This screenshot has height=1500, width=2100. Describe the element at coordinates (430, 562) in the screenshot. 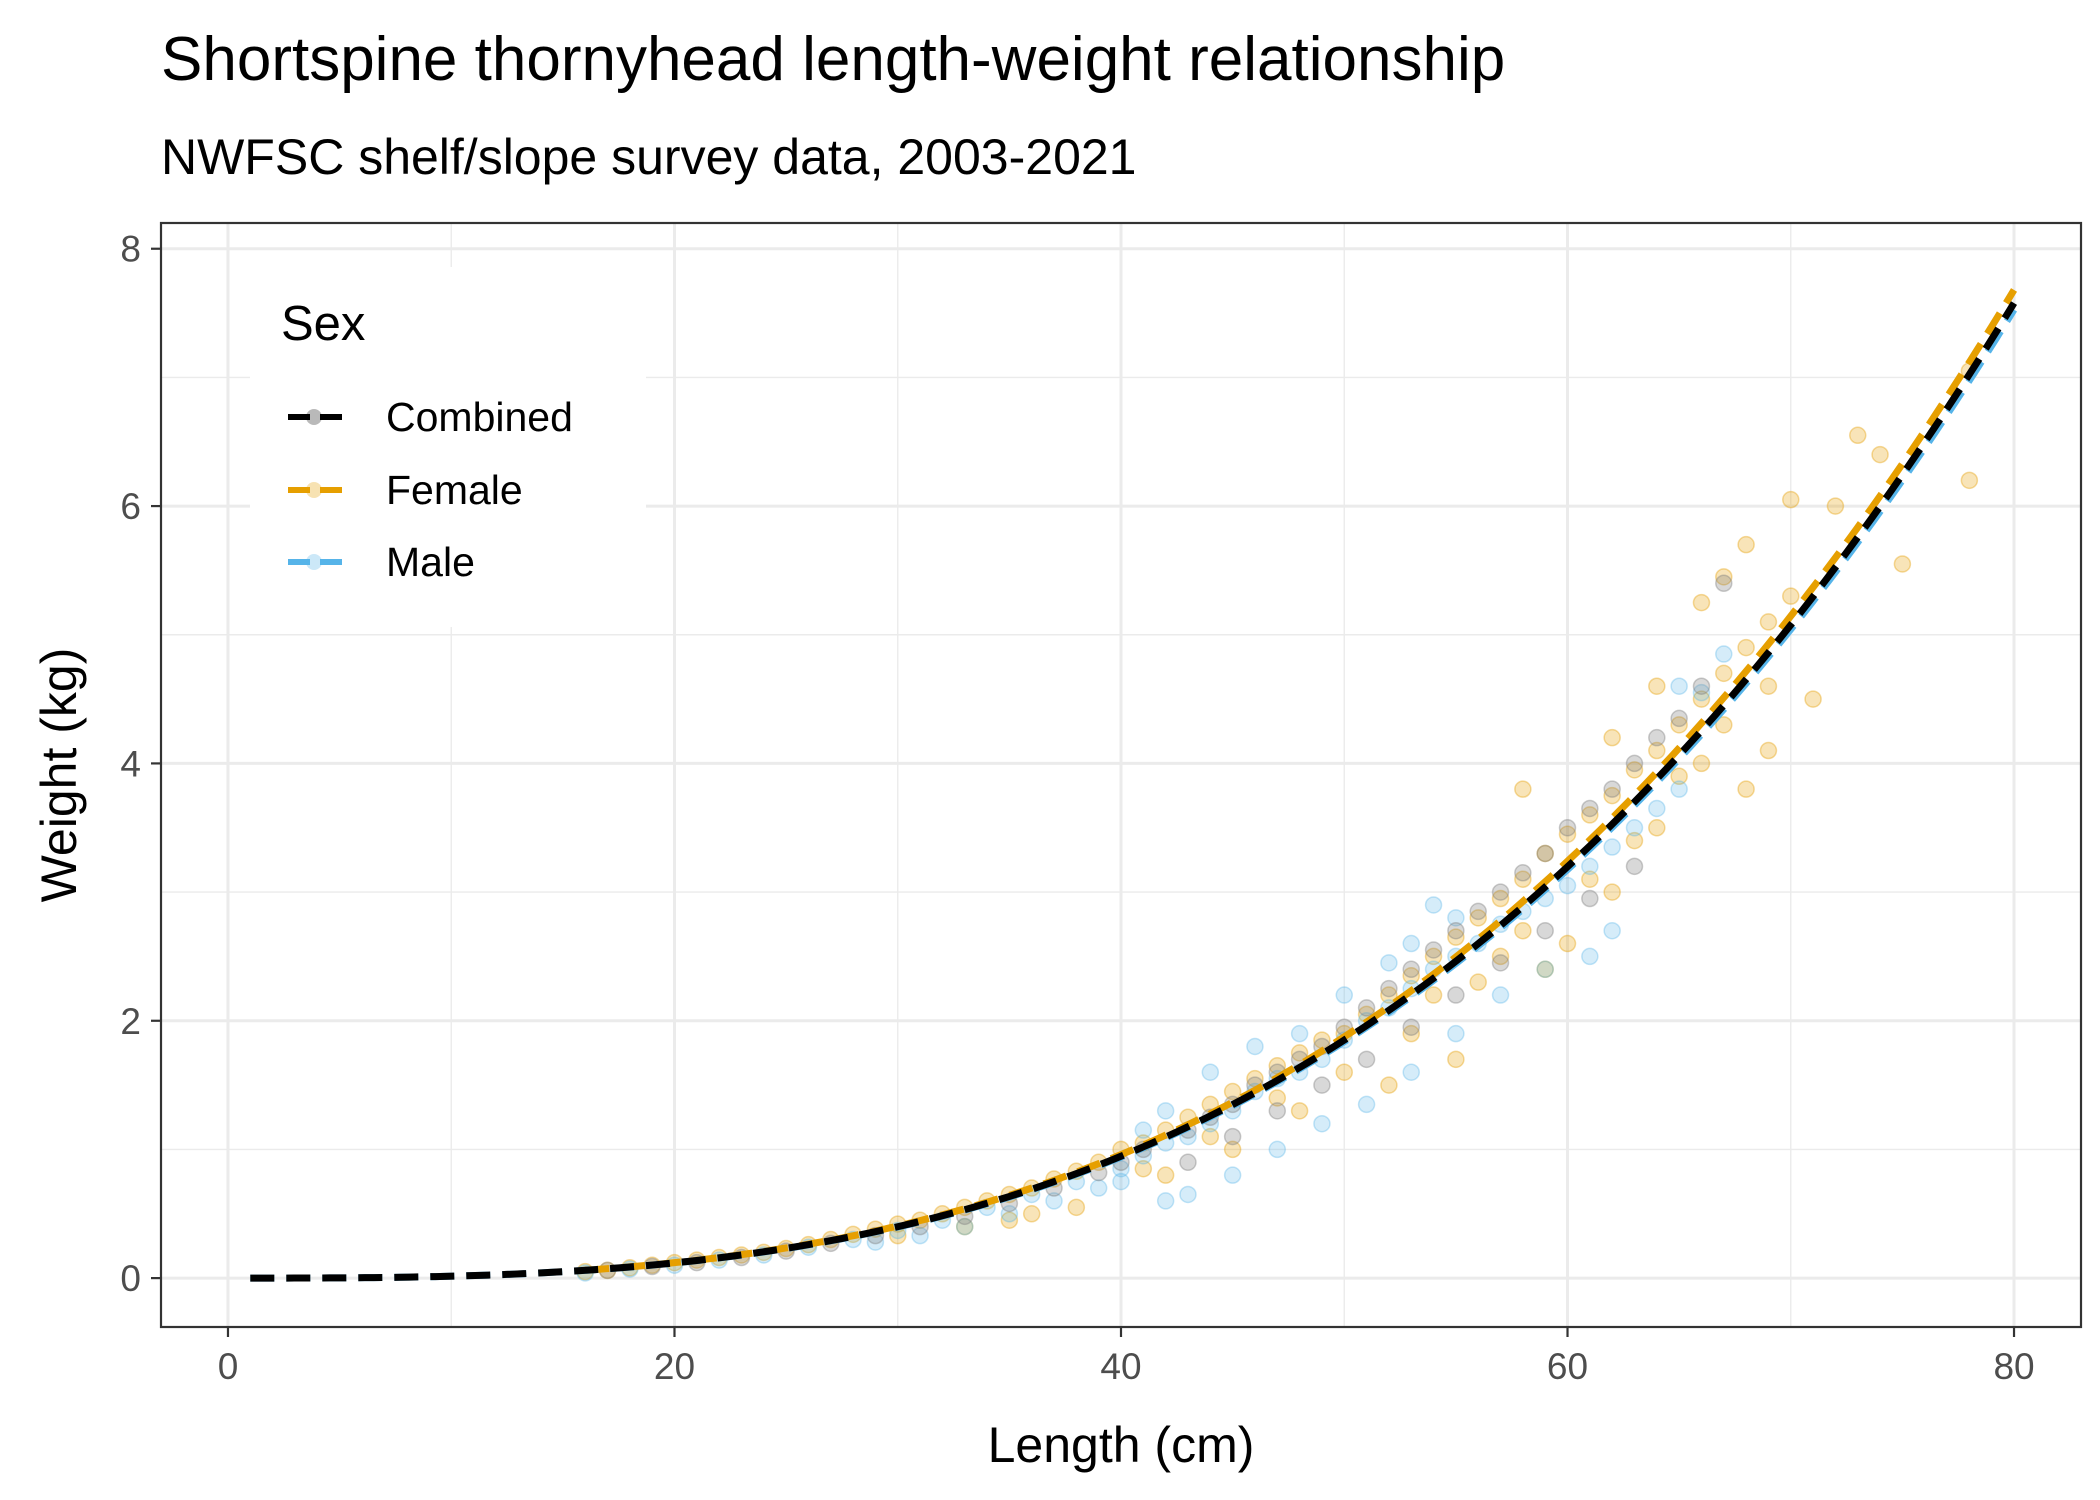

I see `legend-label-male: Male` at that location.